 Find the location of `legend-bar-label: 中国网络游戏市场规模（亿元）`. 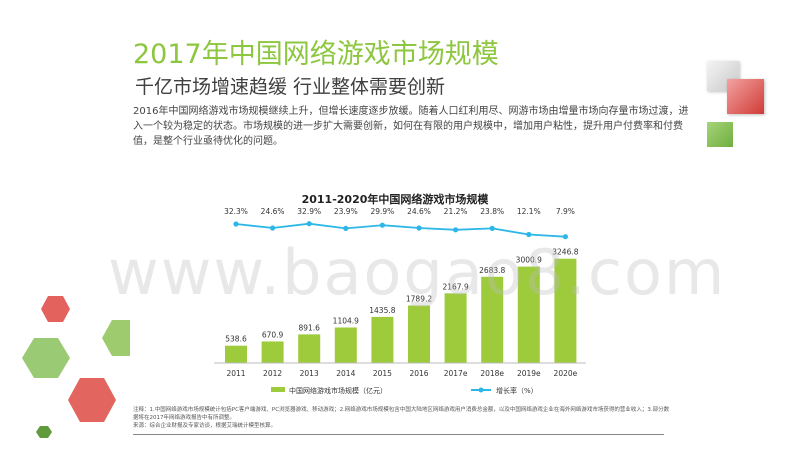

legend-bar-label: 中国网络游戏市场规模（亿元） is located at coordinates (338, 390).